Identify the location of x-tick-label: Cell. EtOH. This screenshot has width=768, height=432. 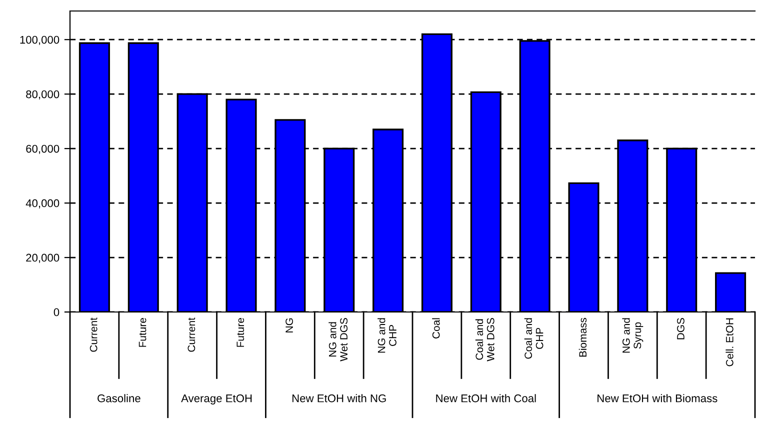
(730, 342).